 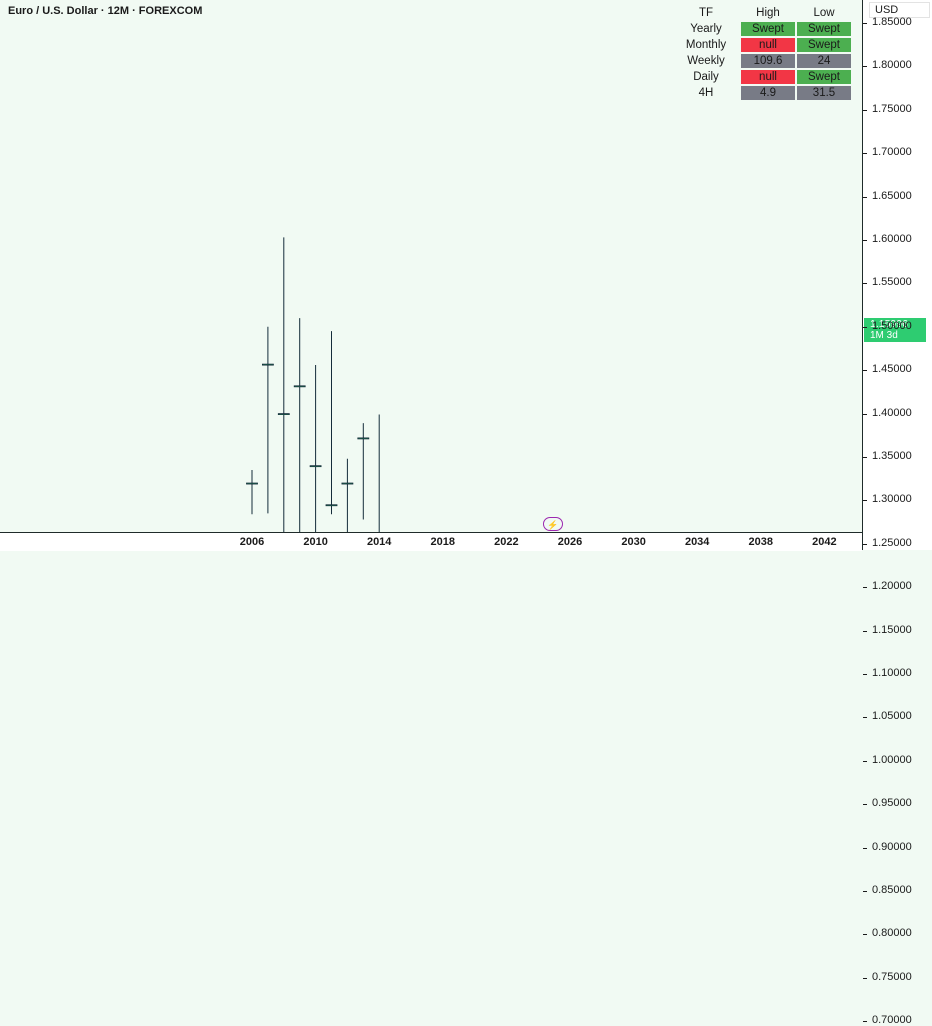 What do you see at coordinates (892, 759) in the screenshot?
I see `price-tick-label: 1.00000` at bounding box center [892, 759].